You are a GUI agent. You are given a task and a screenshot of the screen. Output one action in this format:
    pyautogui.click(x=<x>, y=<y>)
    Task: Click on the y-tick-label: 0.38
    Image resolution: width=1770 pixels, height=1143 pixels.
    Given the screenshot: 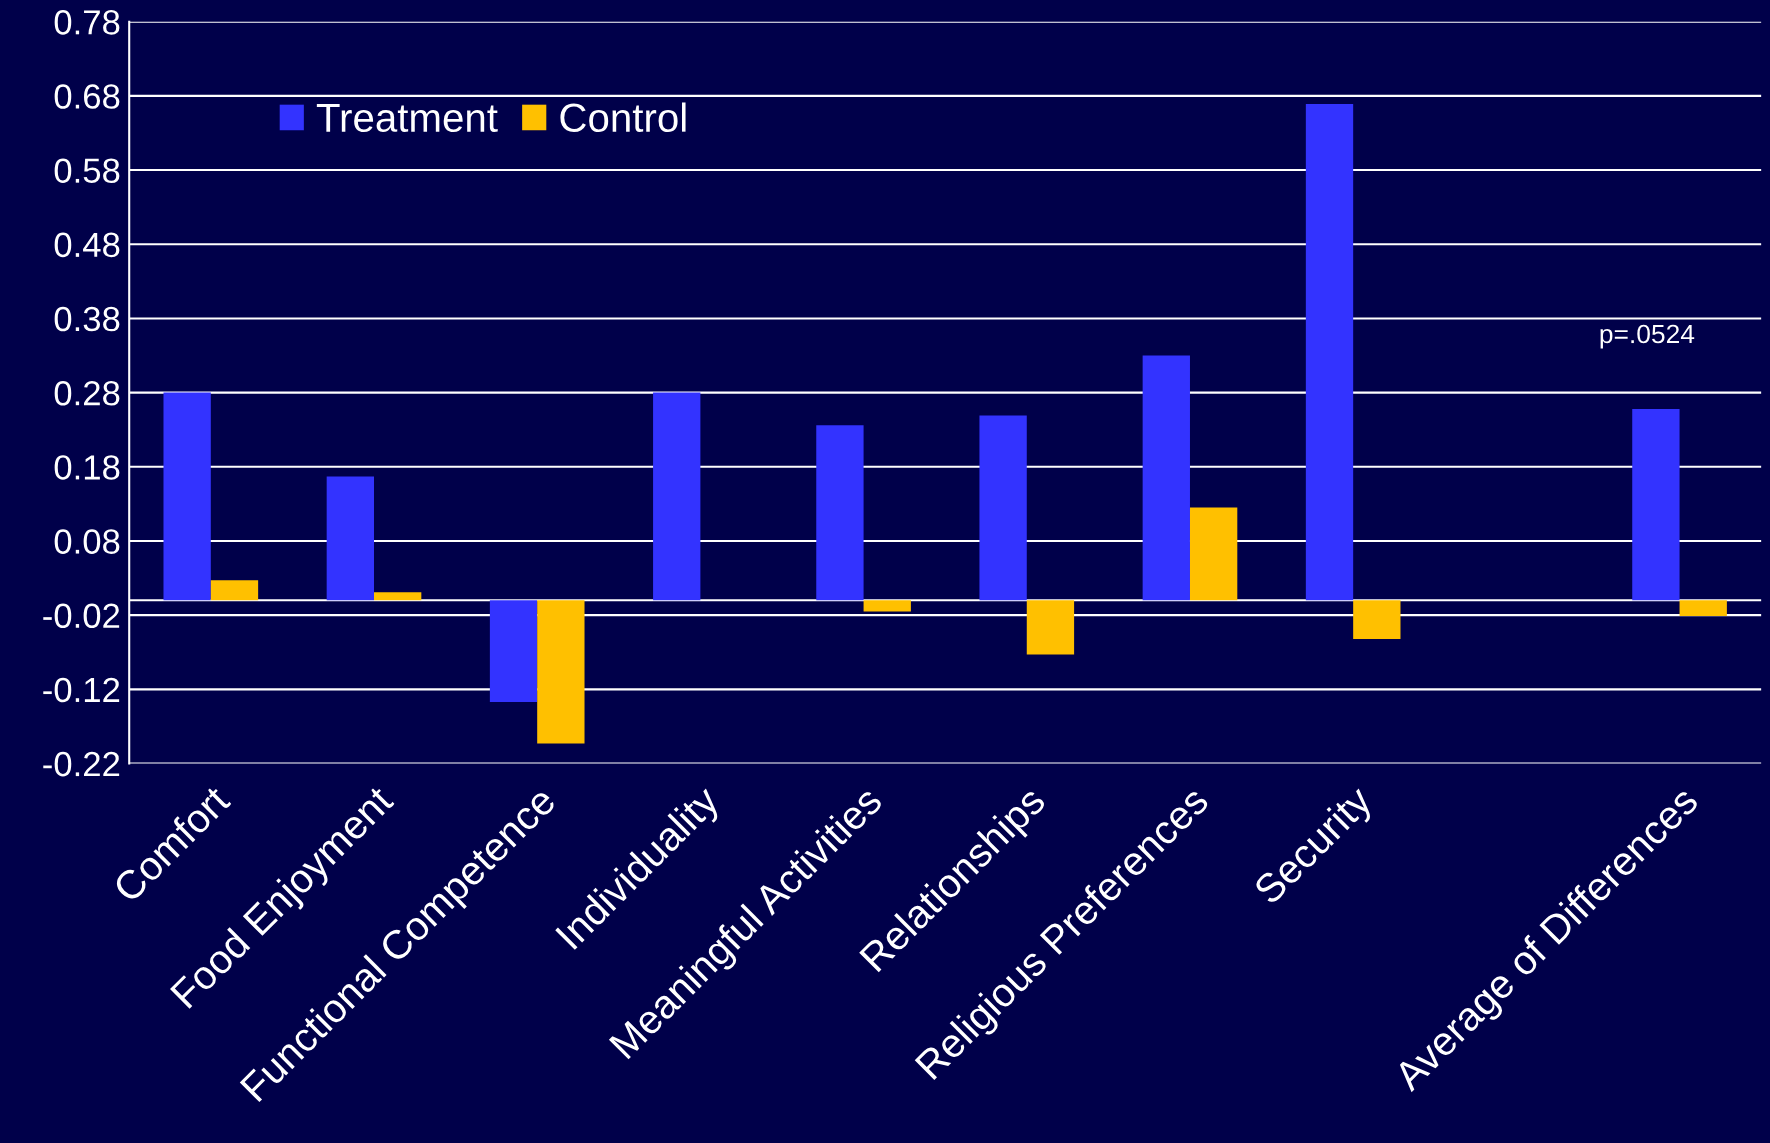 What is the action you would take?
    pyautogui.click(x=87, y=319)
    